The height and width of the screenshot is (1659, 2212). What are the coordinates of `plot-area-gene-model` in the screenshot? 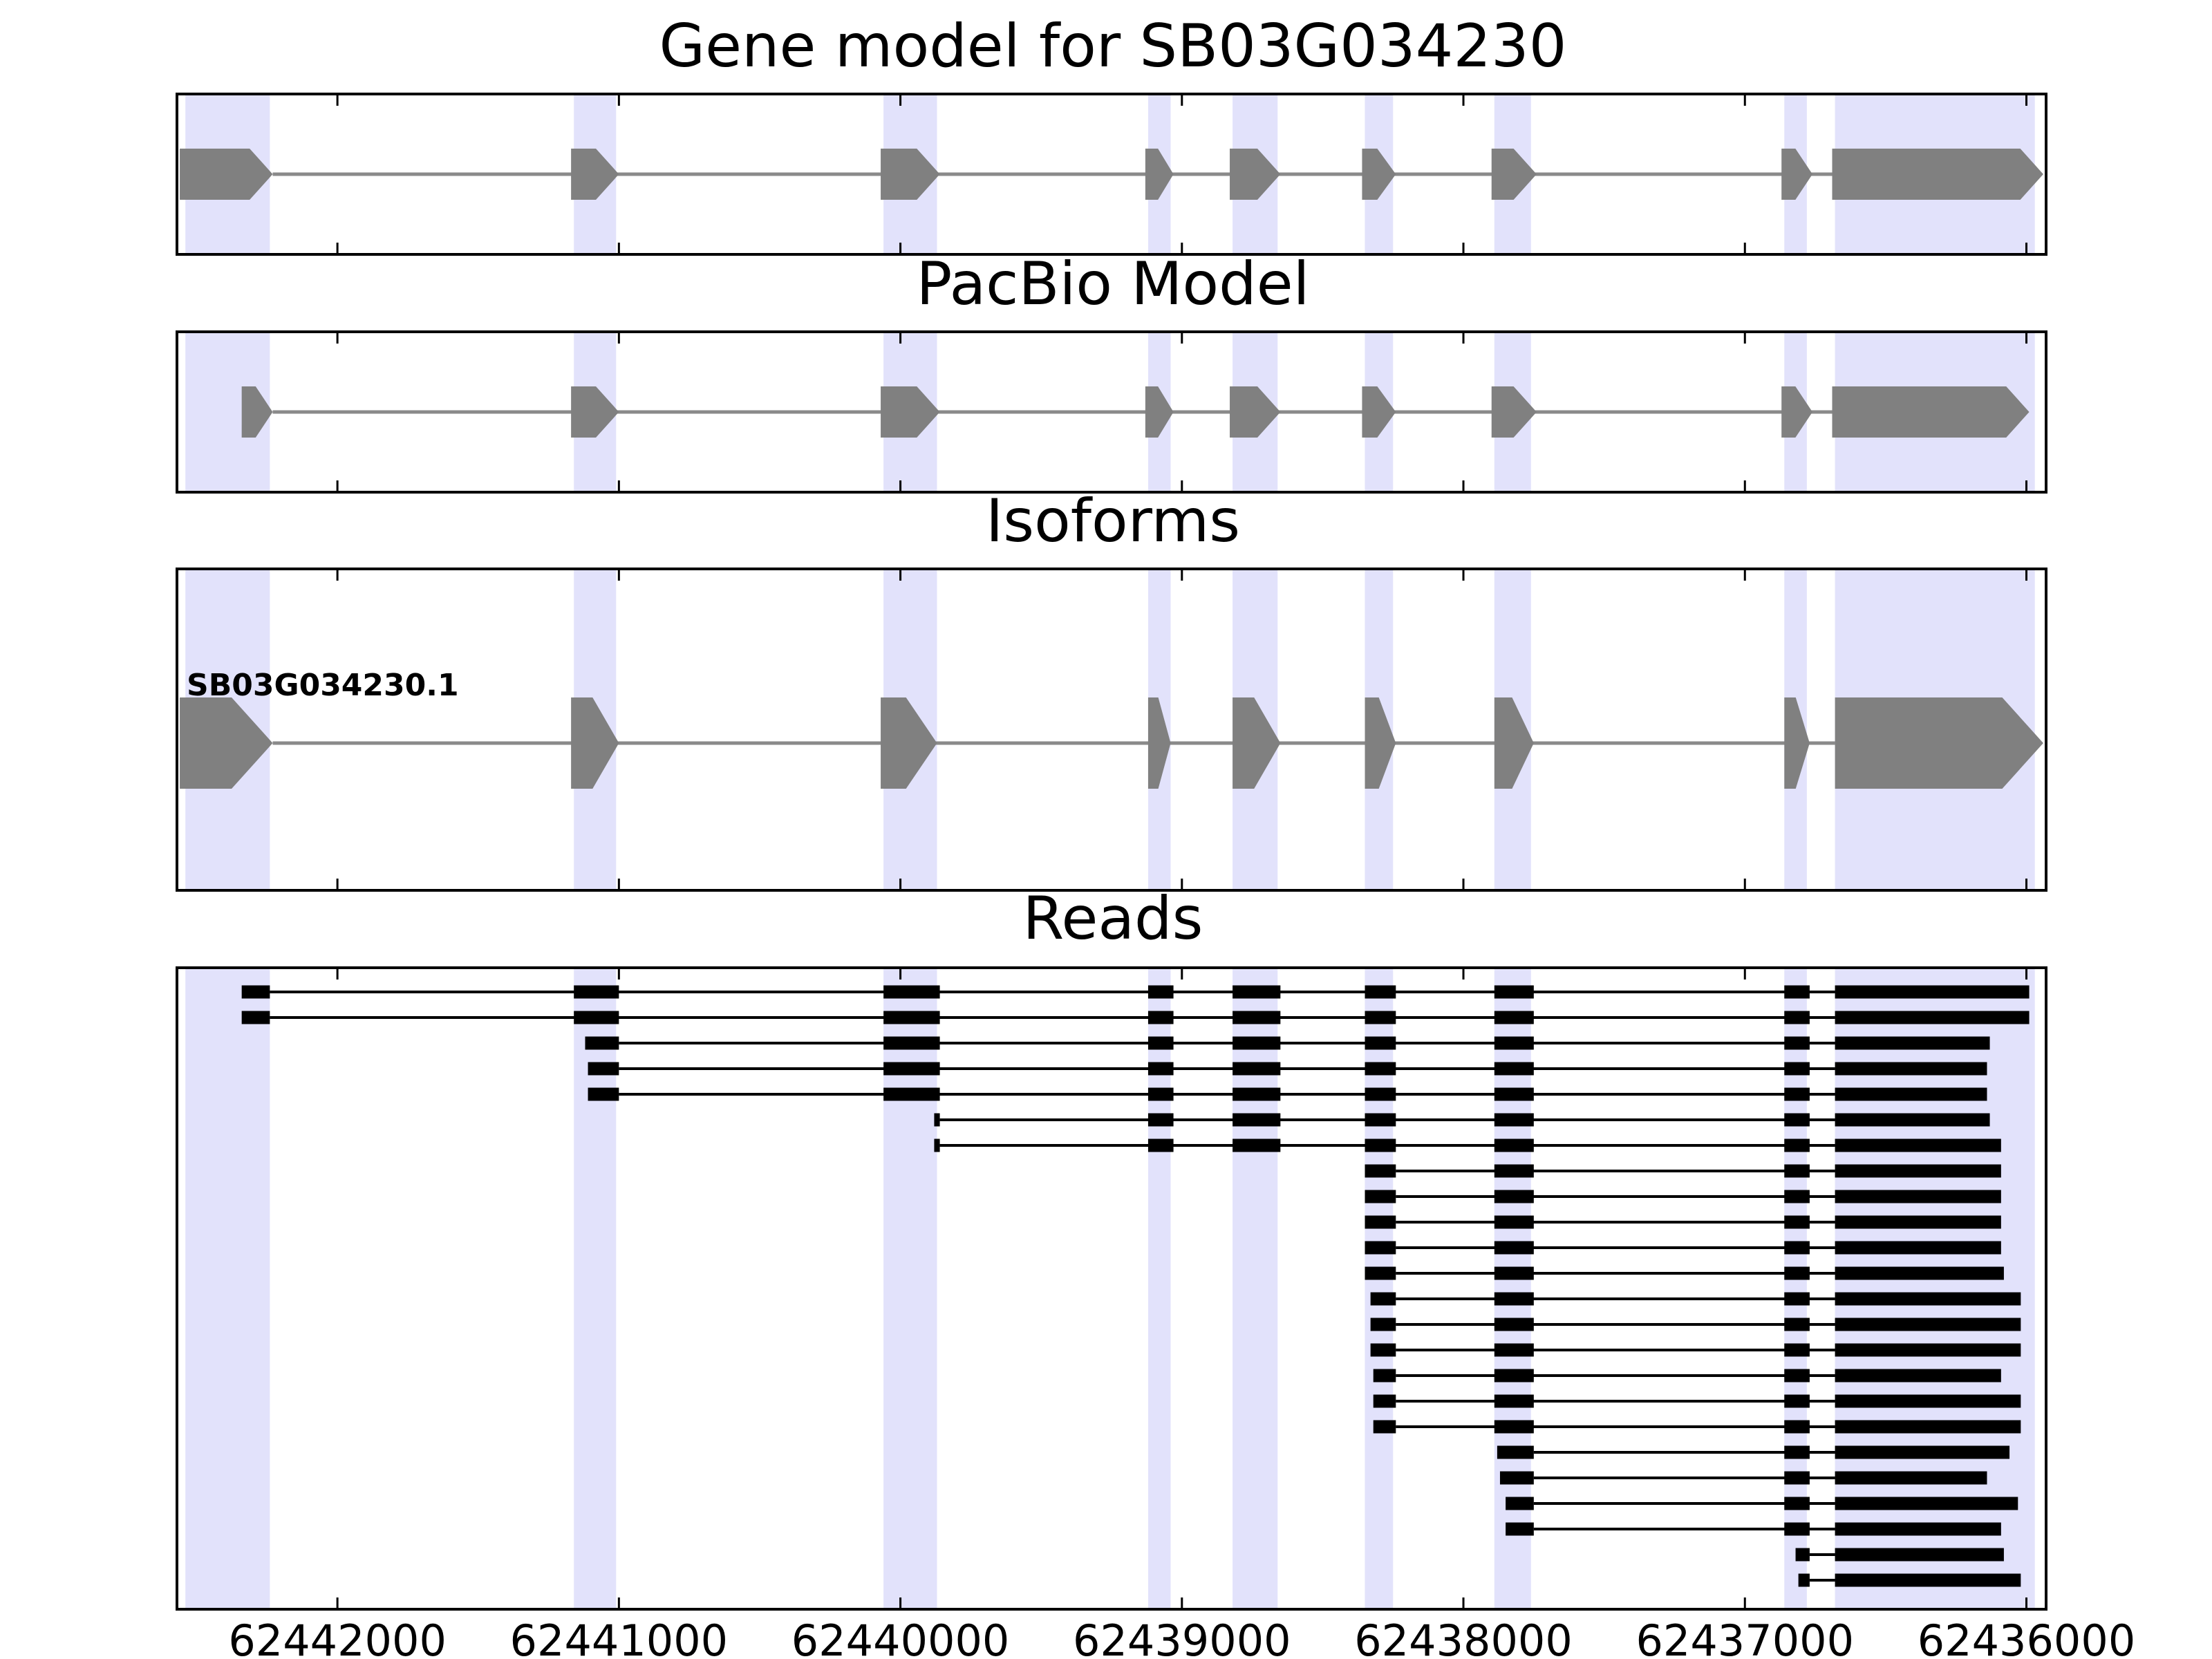 It's located at (1111, 174).